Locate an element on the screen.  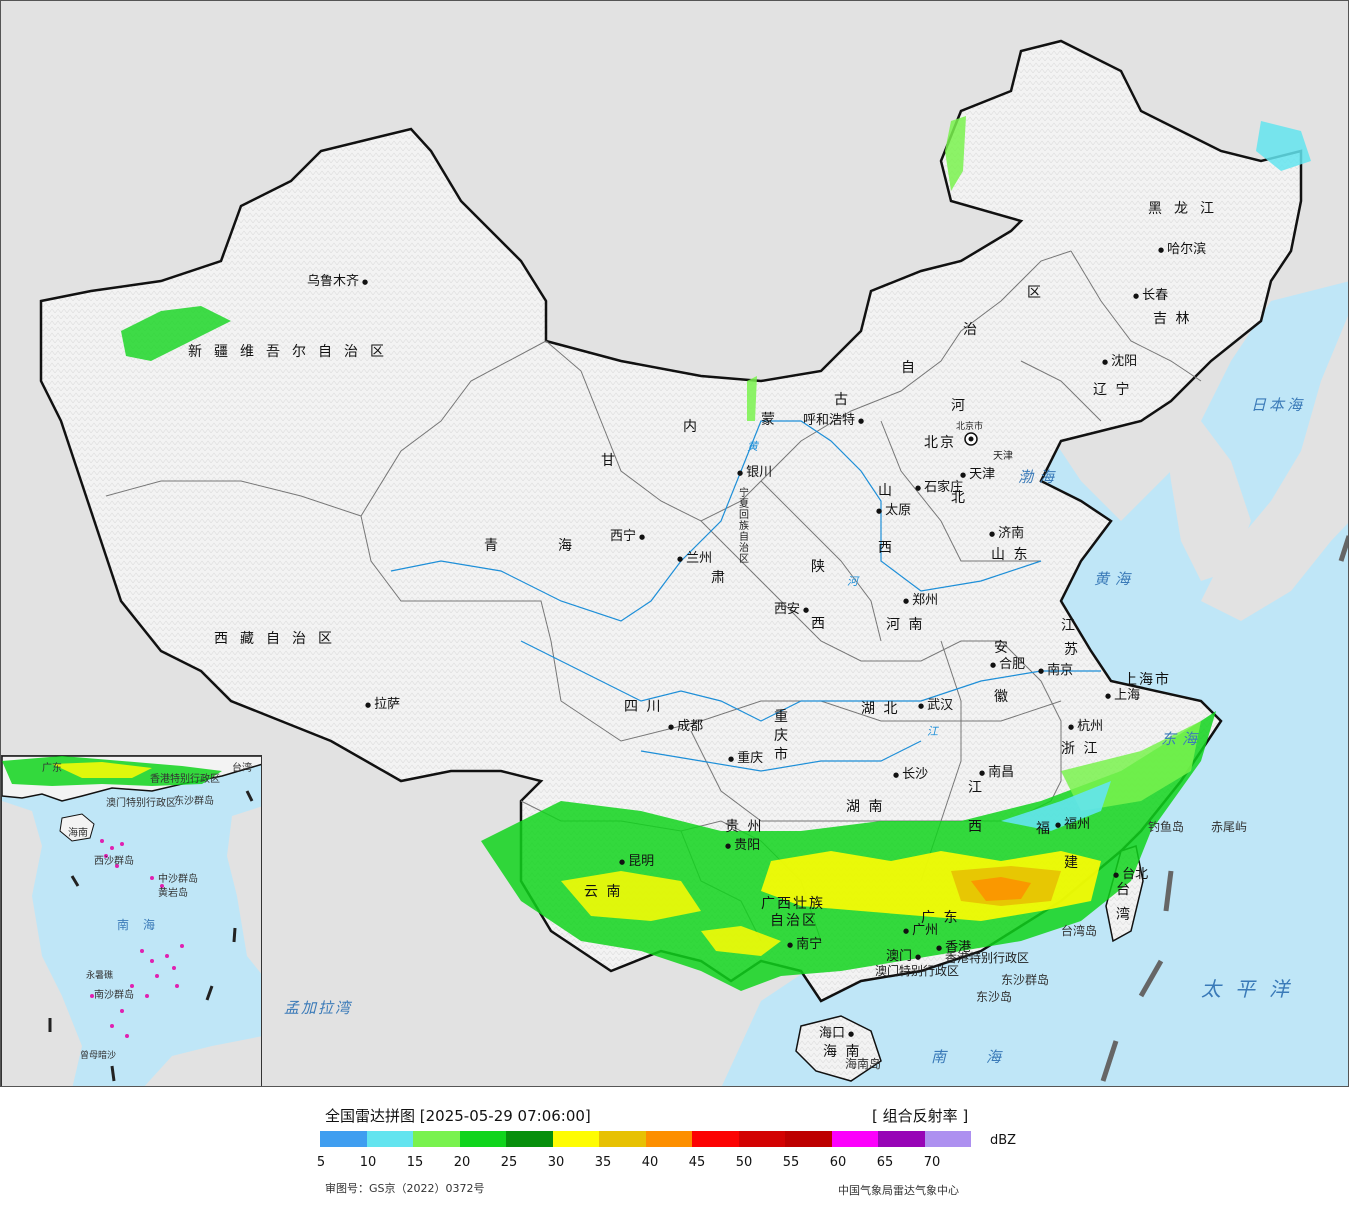
island-taiwan-dao: 台湾岛 is located at coordinates (1079, 931).